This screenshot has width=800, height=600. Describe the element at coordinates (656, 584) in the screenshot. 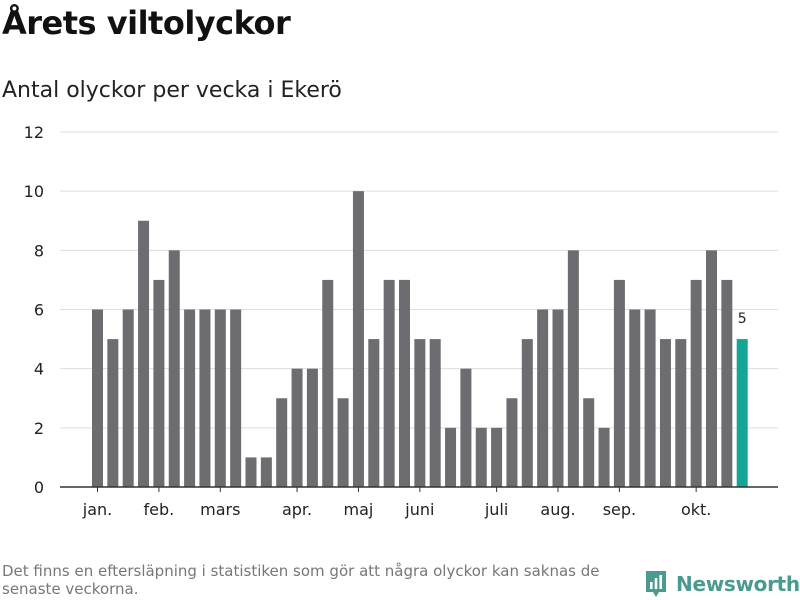

I see `newsworthy-logo-icon` at that location.